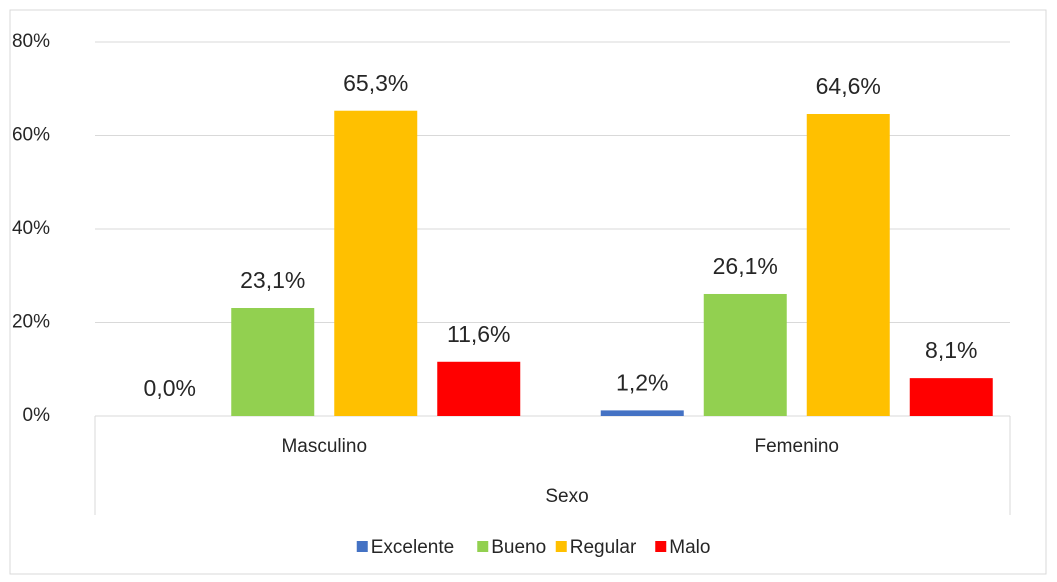  What do you see at coordinates (566, 496) in the screenshot?
I see `x-axis-title: Sexo` at bounding box center [566, 496].